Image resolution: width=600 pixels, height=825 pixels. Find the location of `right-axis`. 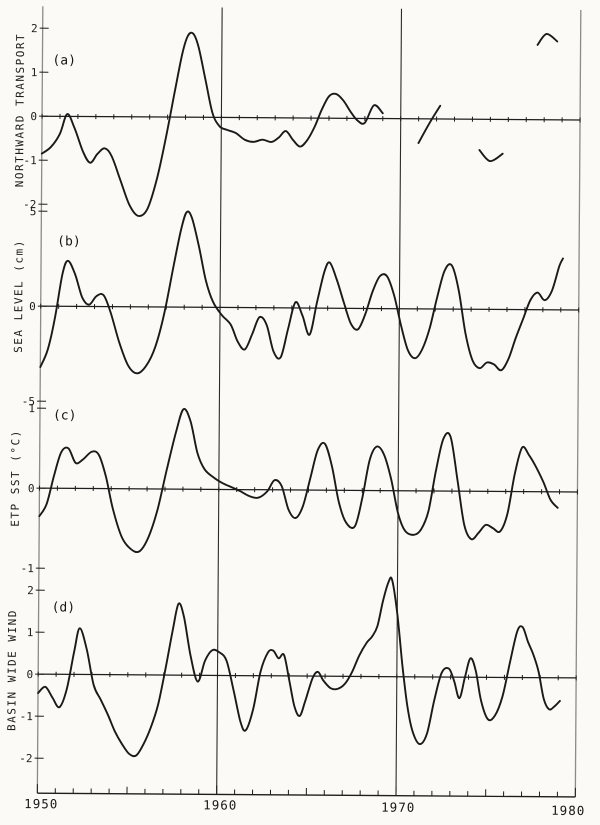

right-axis is located at coordinates (578, 403).